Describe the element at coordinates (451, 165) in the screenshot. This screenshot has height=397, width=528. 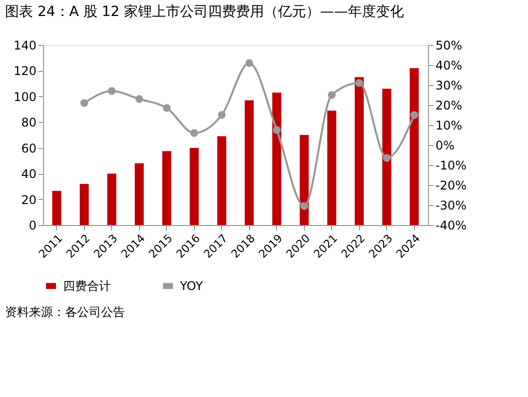
I see `y2-tick-label: -10%` at that location.